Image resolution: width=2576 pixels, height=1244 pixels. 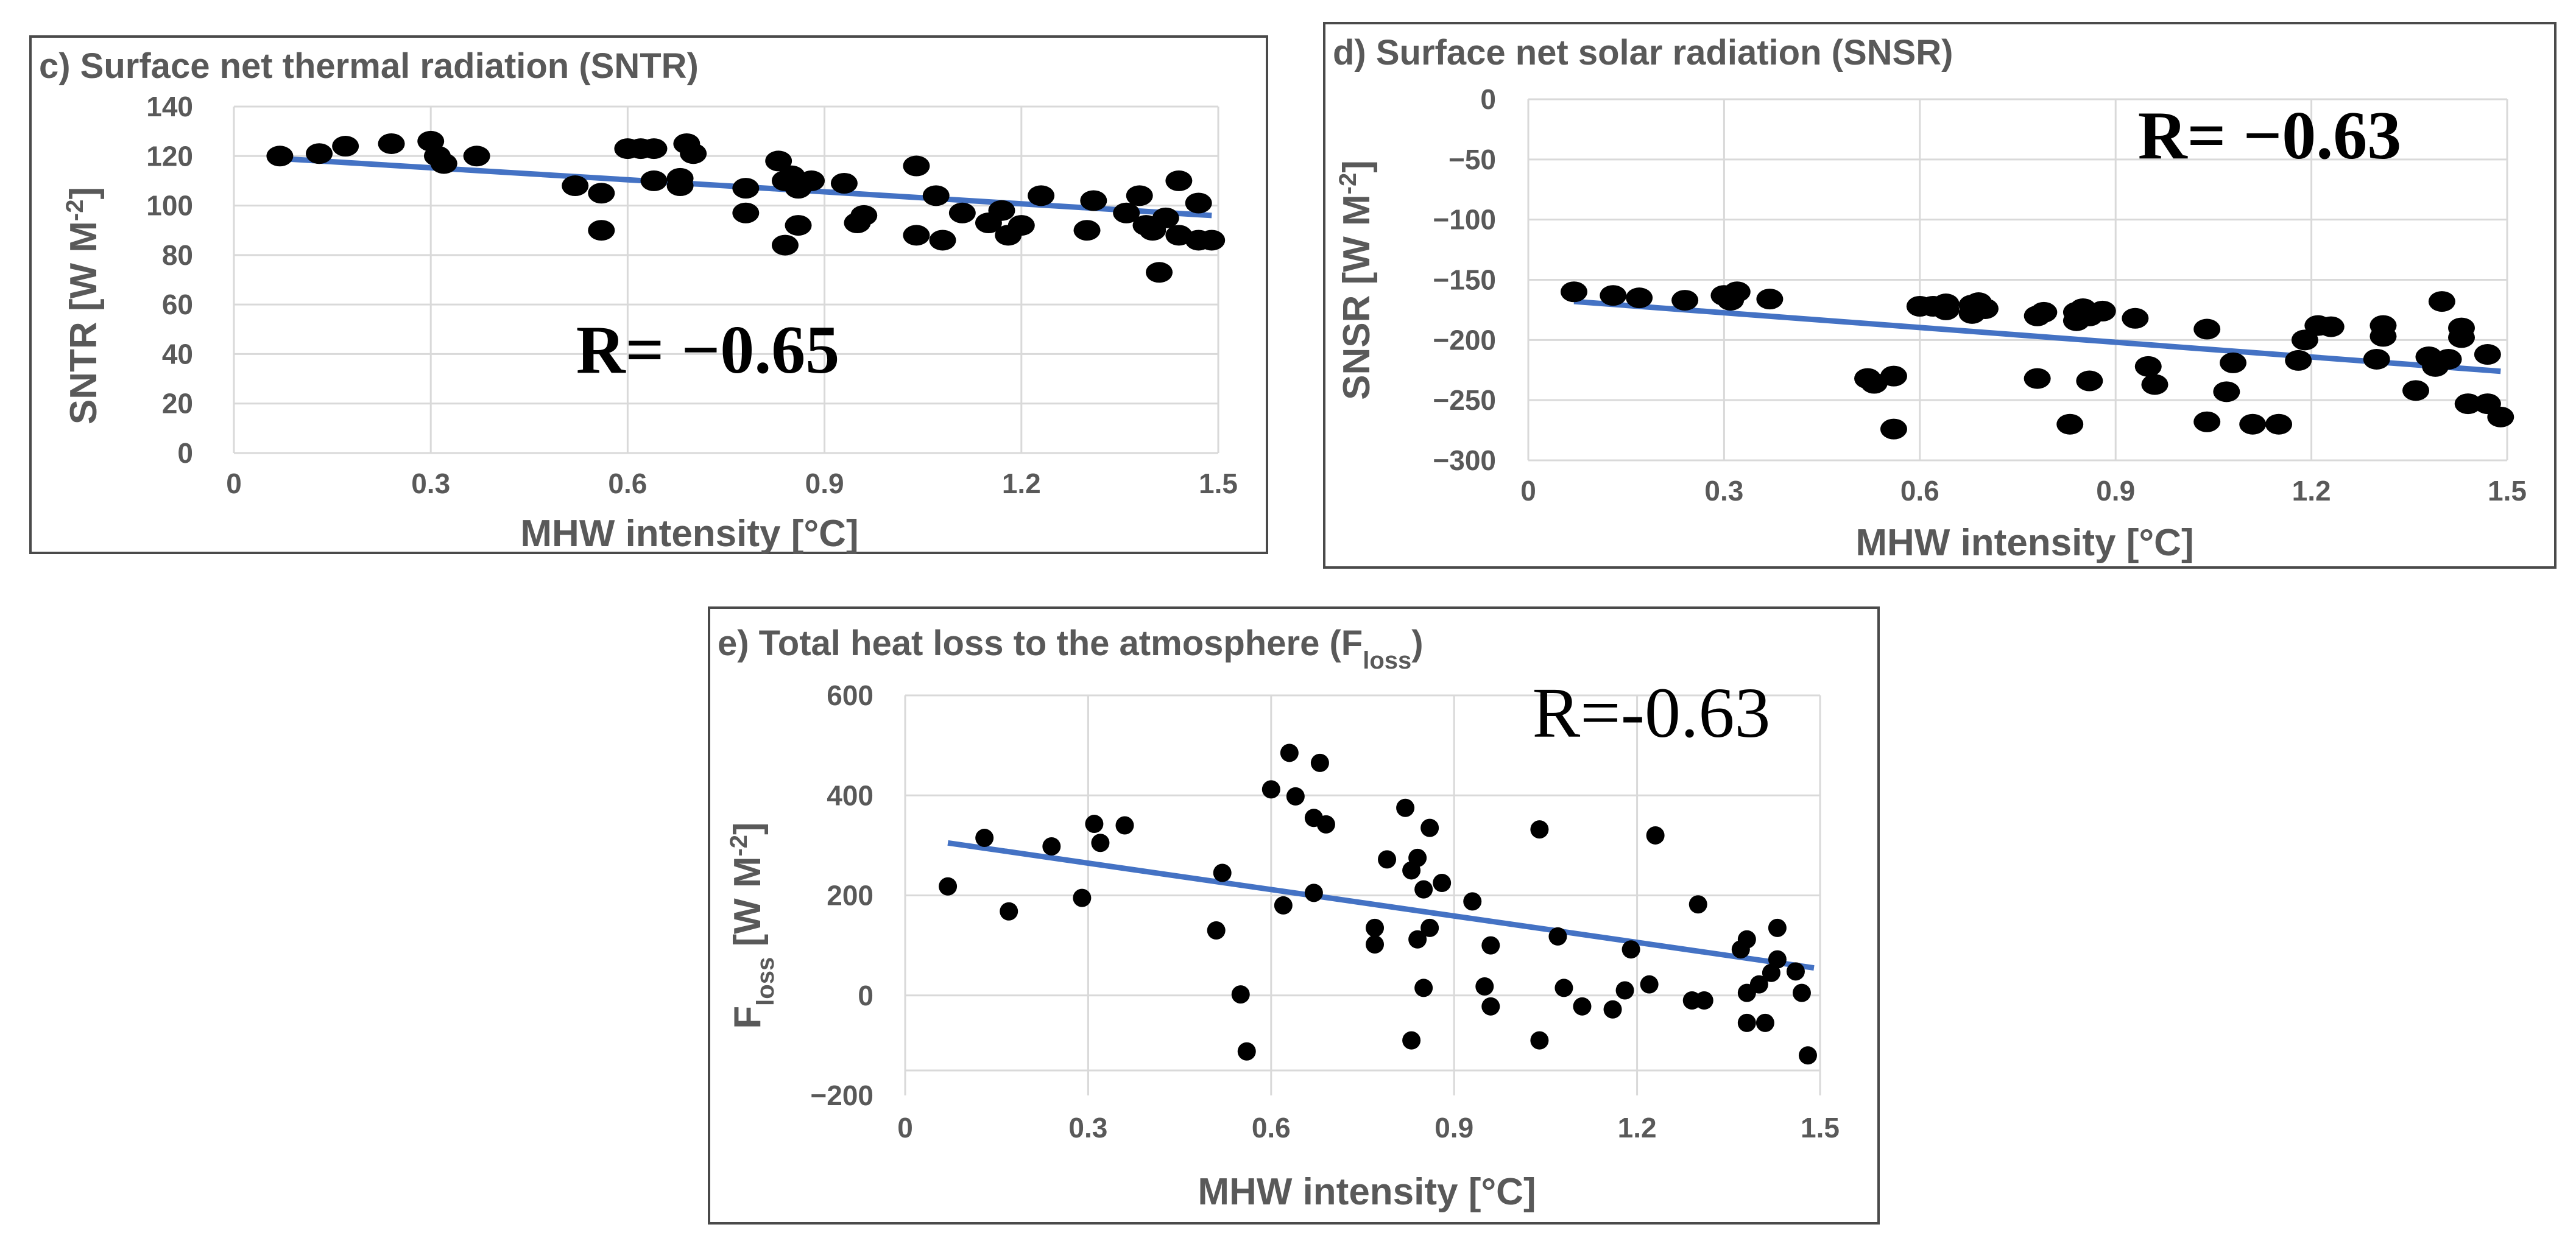 I want to click on chart-e-xtick-label: 0.6, so click(x=1271, y=1128).